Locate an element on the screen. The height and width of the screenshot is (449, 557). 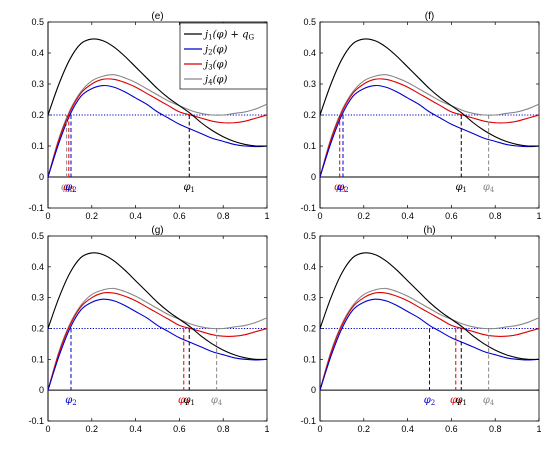
legend-entry: j2(φ) is located at coordinates (215, 51).